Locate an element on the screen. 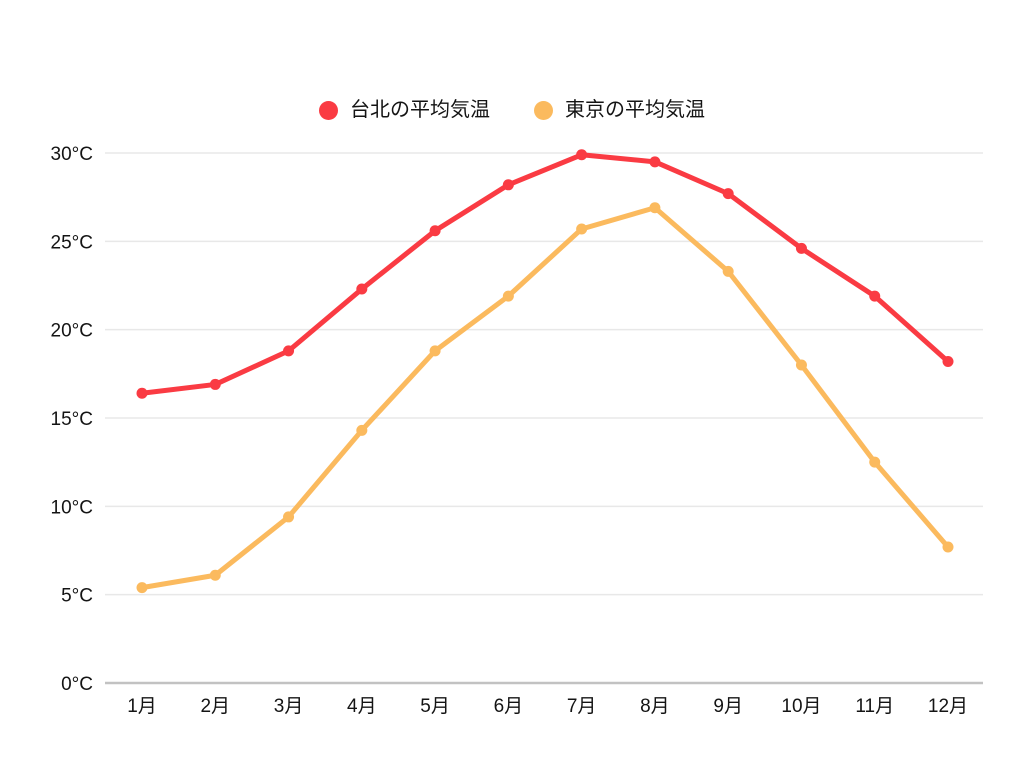  legend-item-tokyo: 東京の平均気温 is located at coordinates (619, 110).